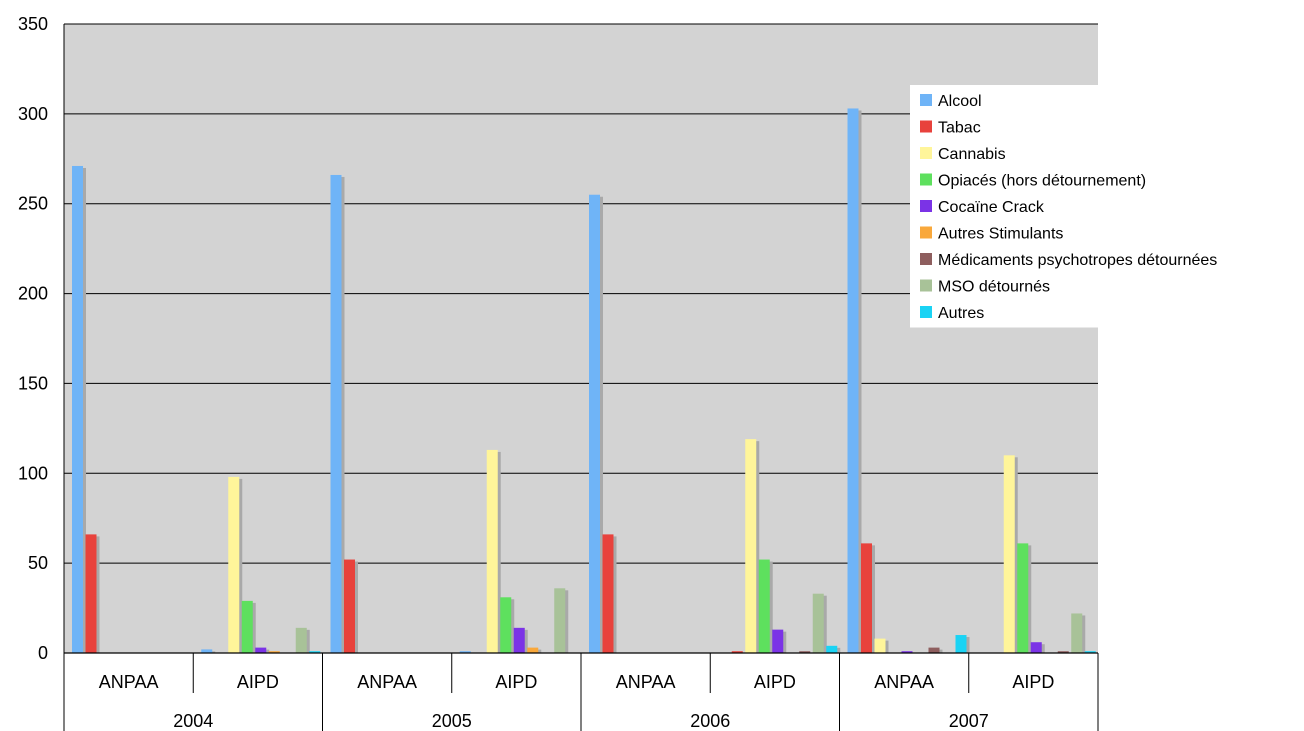  I want to click on legend-label: Tabac, so click(959, 128).